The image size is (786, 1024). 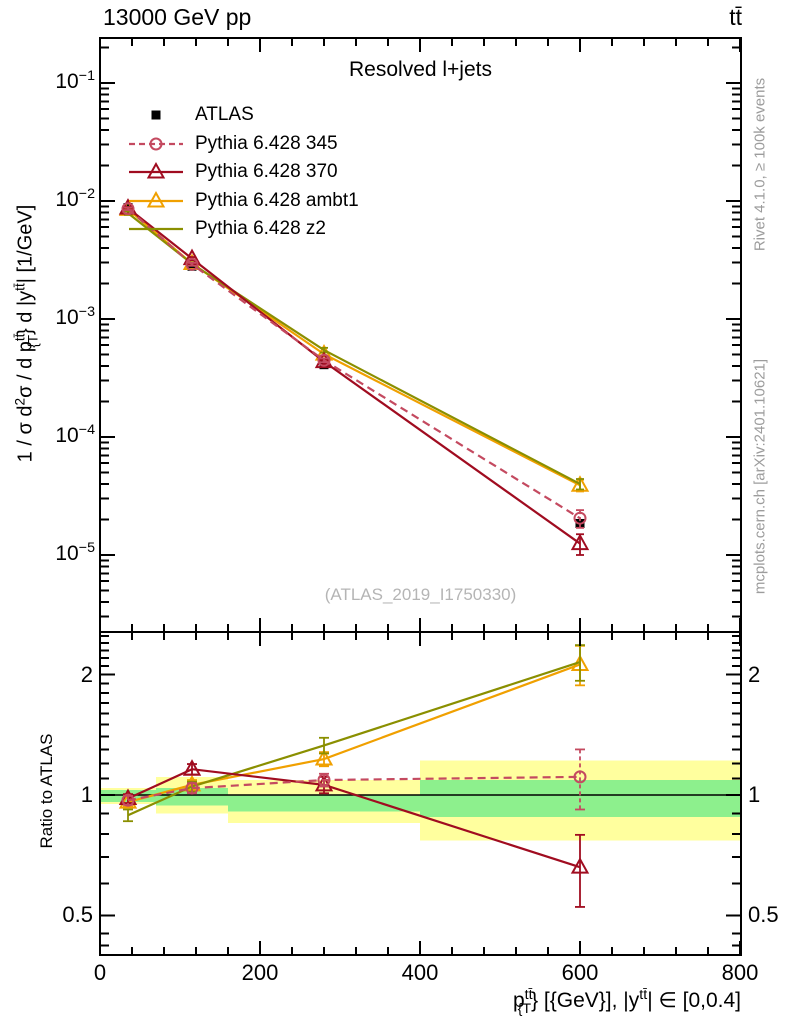 I want to click on header-process: tt̄, so click(x=735, y=17).